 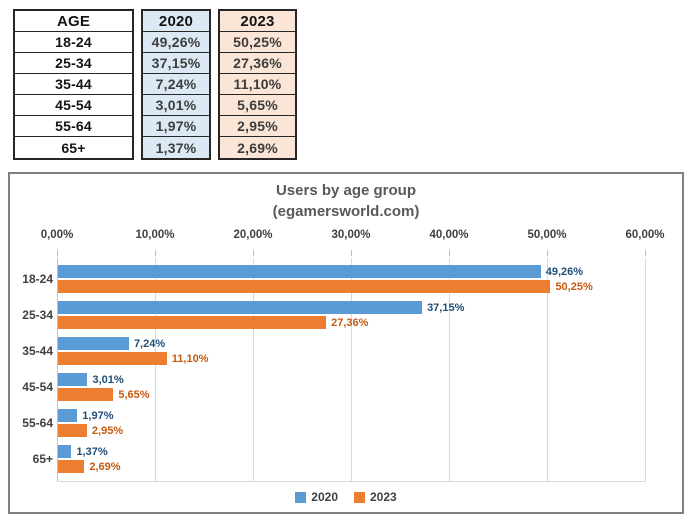 I want to click on y-axis-category-label: 55-64, so click(x=37, y=423).